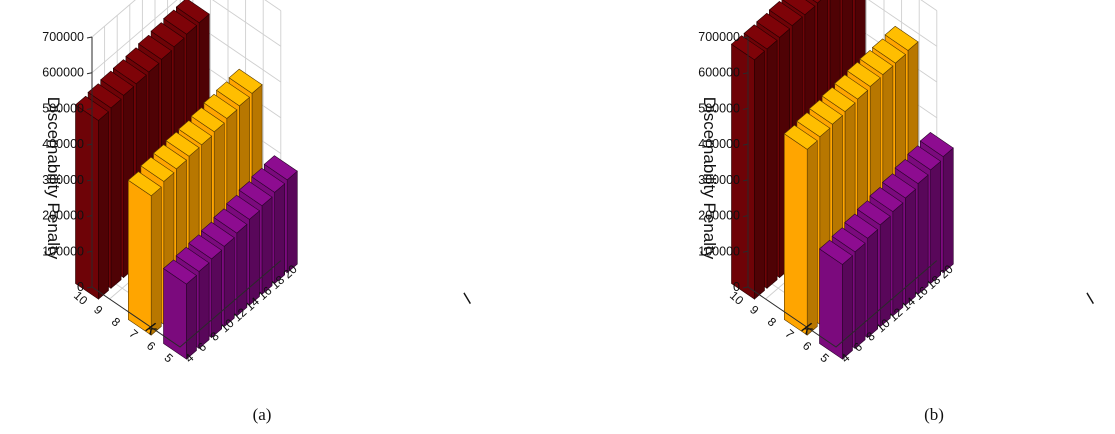 This screenshot has height=434, width=1115. I want to click on y-tick-label: 100000, so click(63, 251).